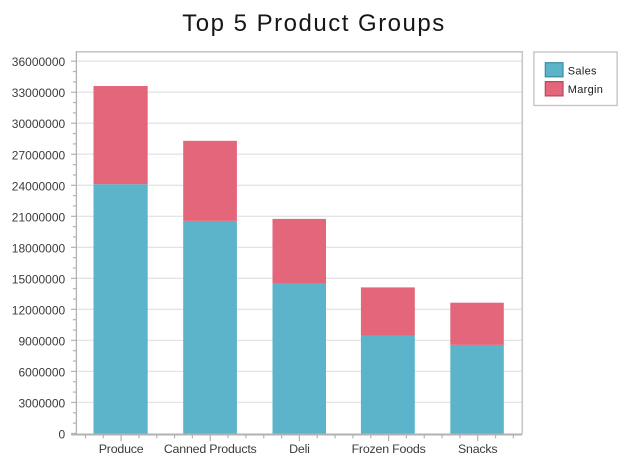  I want to click on svg-text: 30000000, so click(39, 124).